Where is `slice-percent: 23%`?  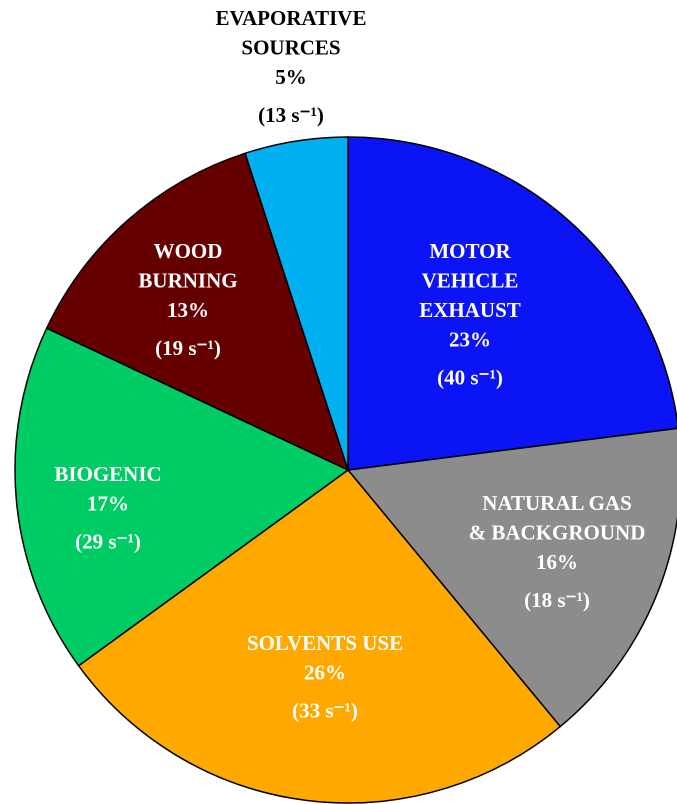
slice-percent: 23% is located at coordinates (470, 339).